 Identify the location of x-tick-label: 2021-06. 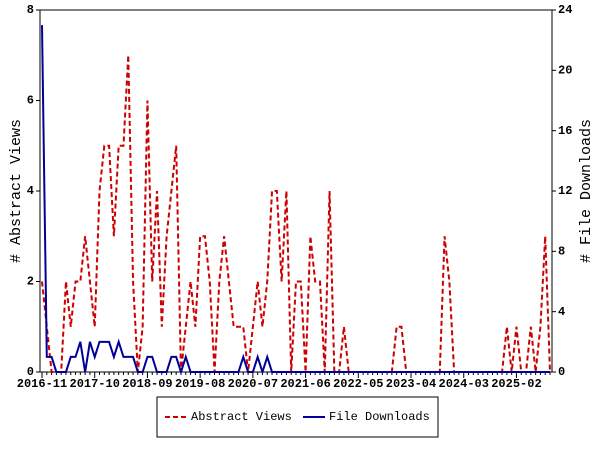
(305, 384).